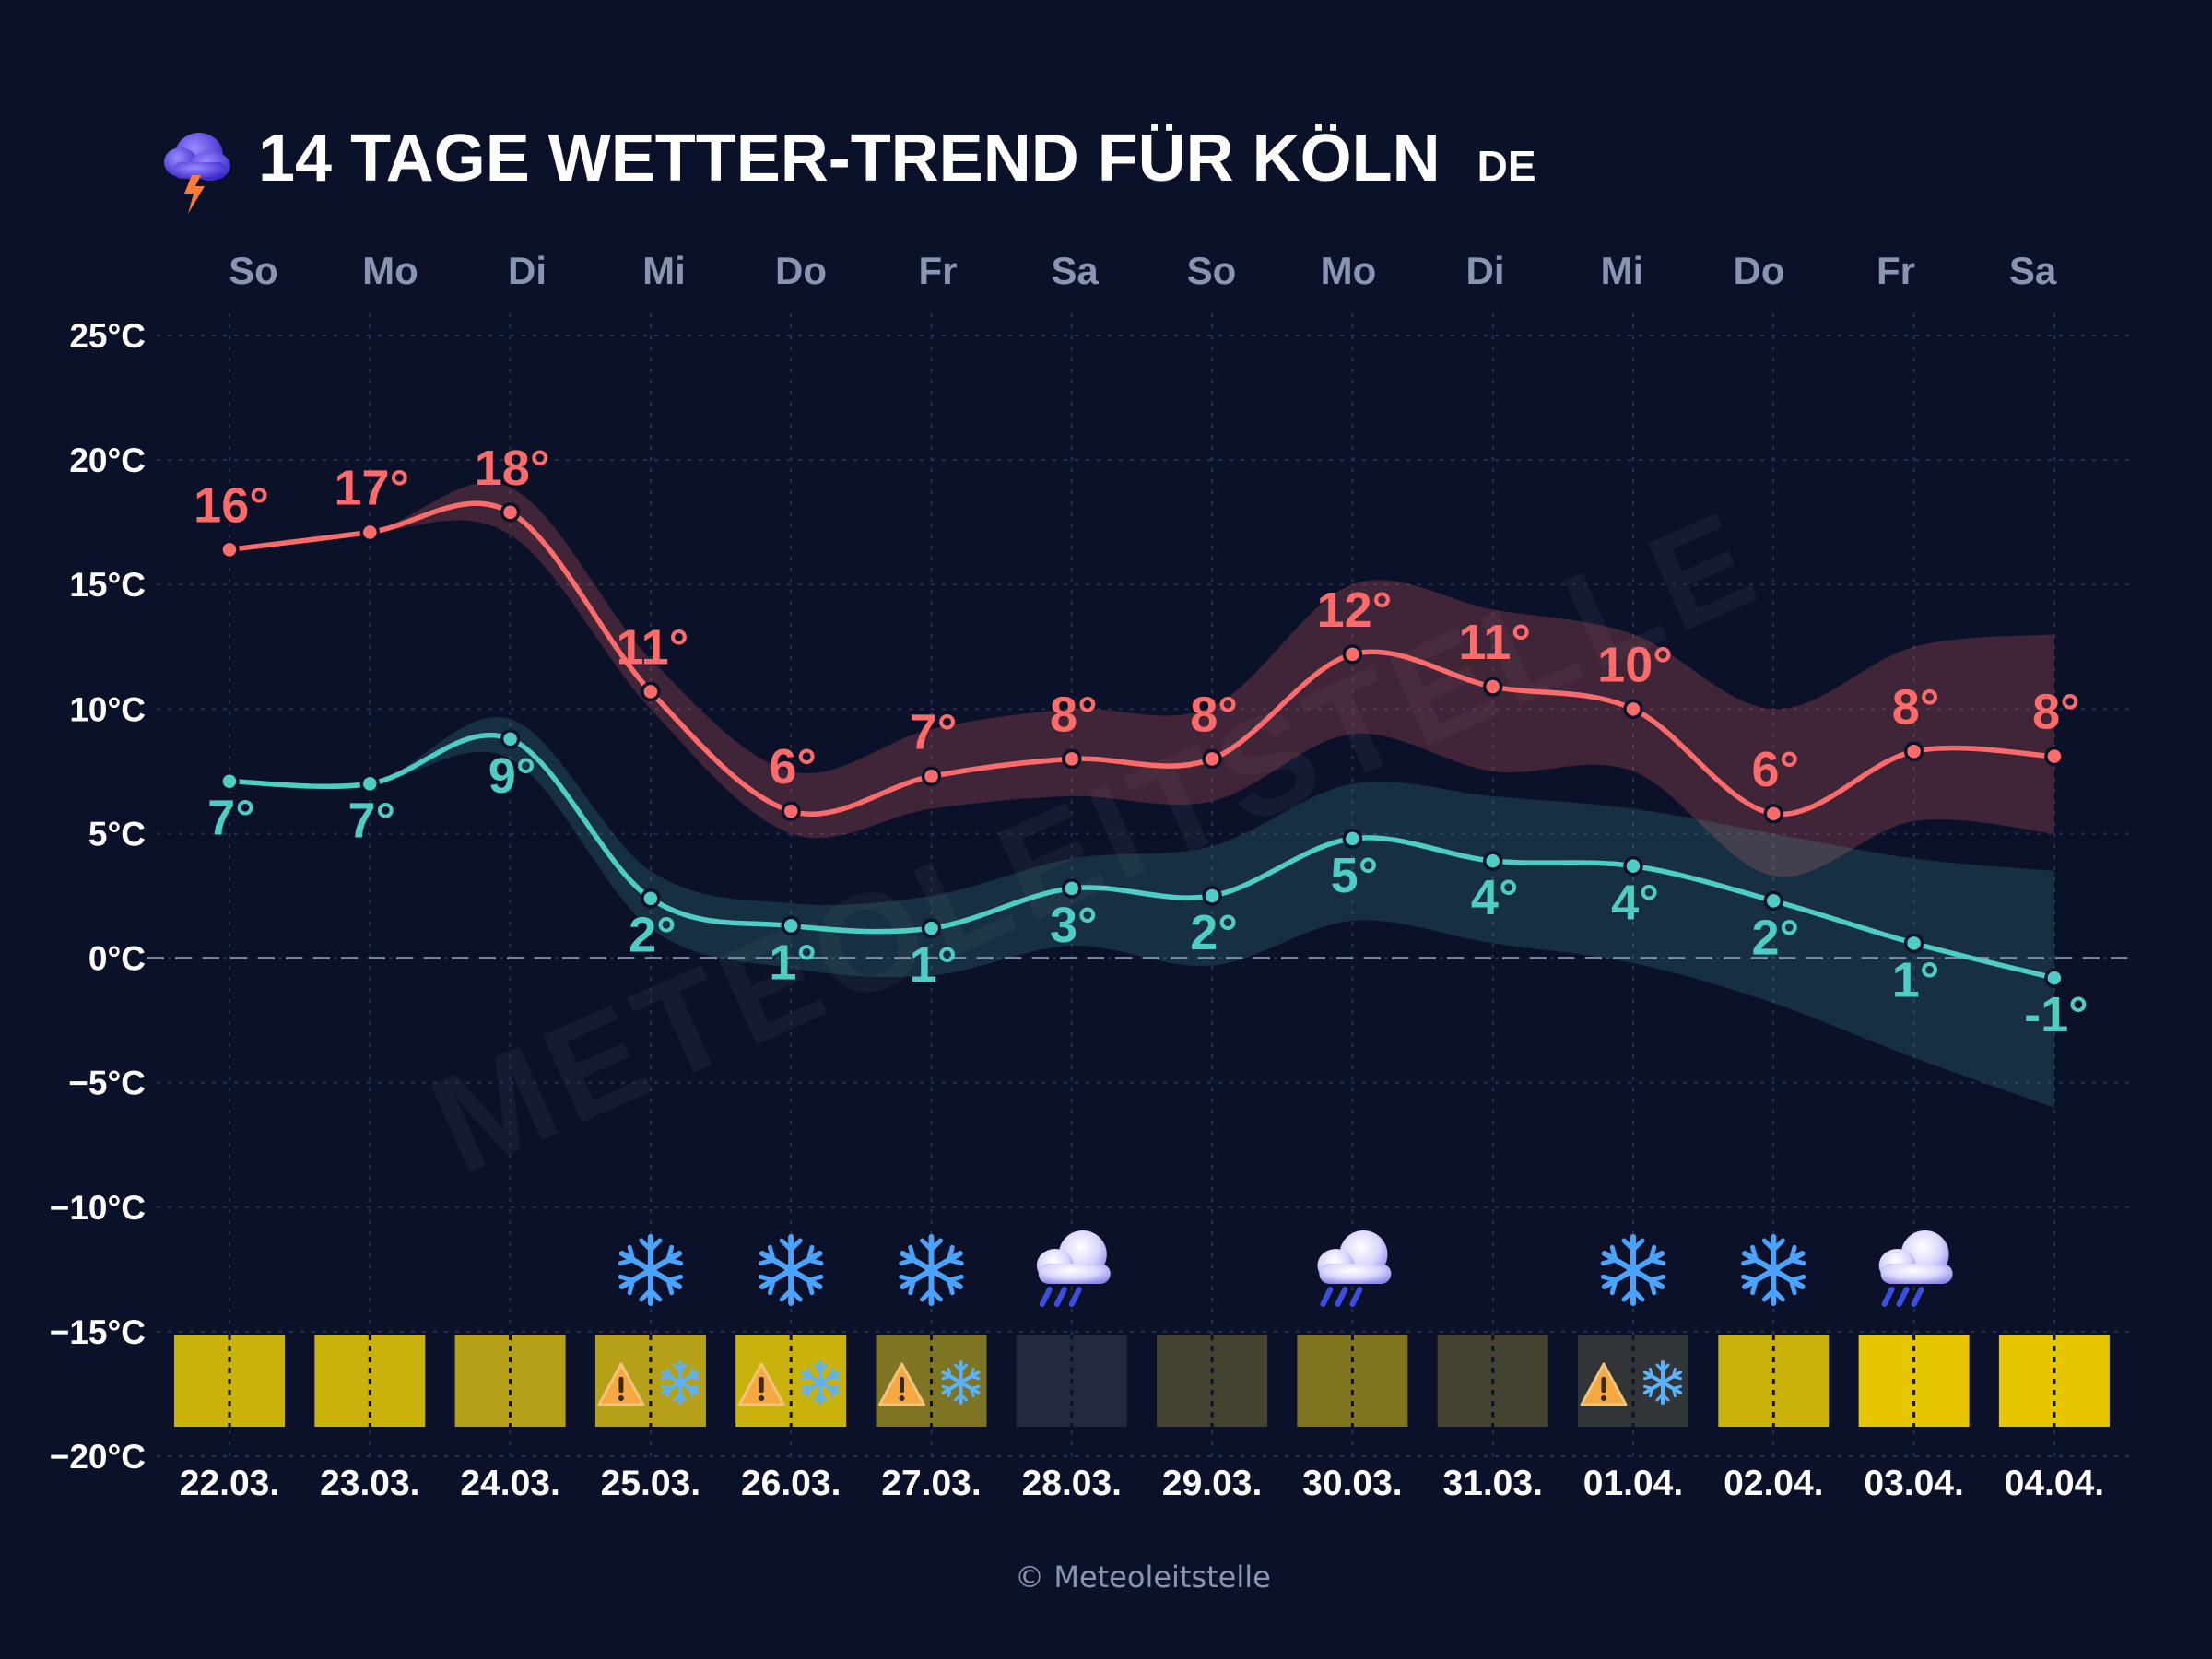  I want to click on date-label: 22.03., so click(229, 1483).